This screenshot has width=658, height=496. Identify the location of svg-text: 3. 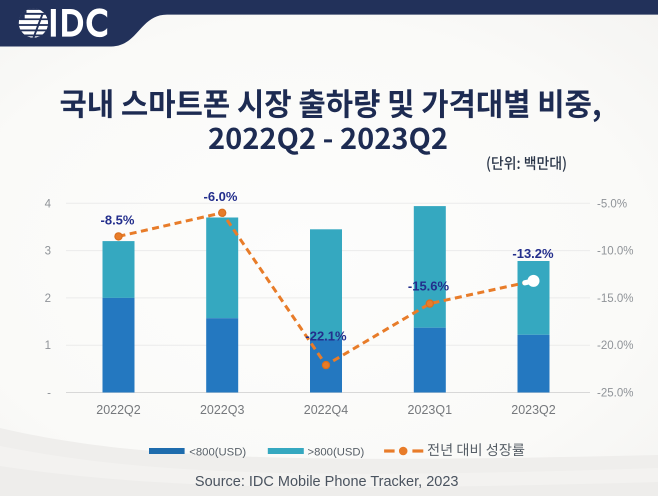
(48, 252).